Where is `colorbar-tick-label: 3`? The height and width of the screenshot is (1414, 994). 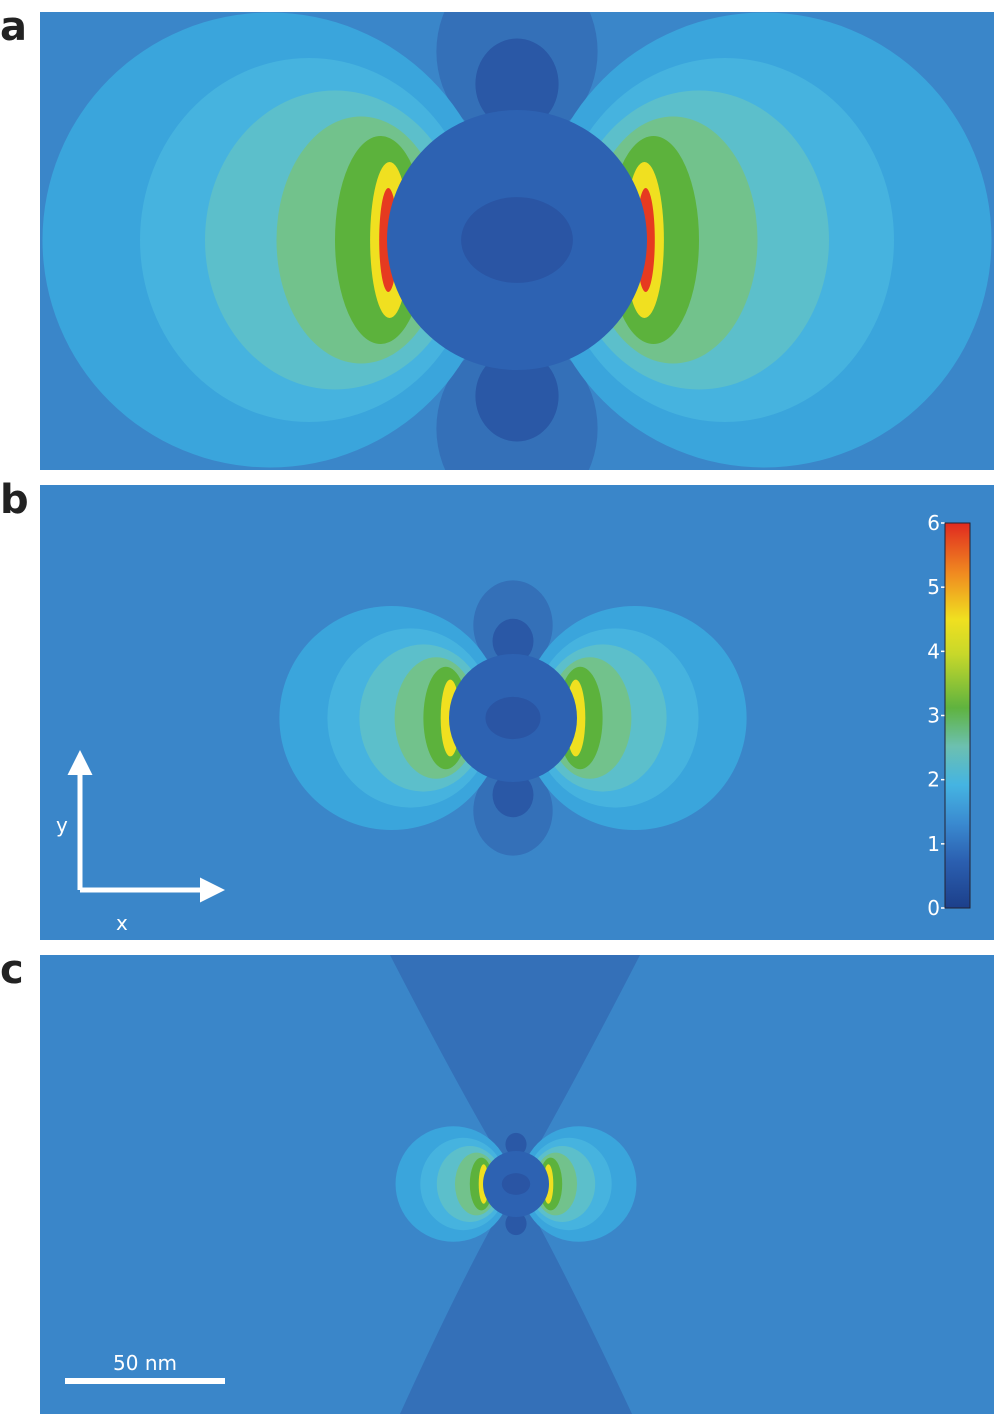 colorbar-tick-label: 3 is located at coordinates (933, 716).